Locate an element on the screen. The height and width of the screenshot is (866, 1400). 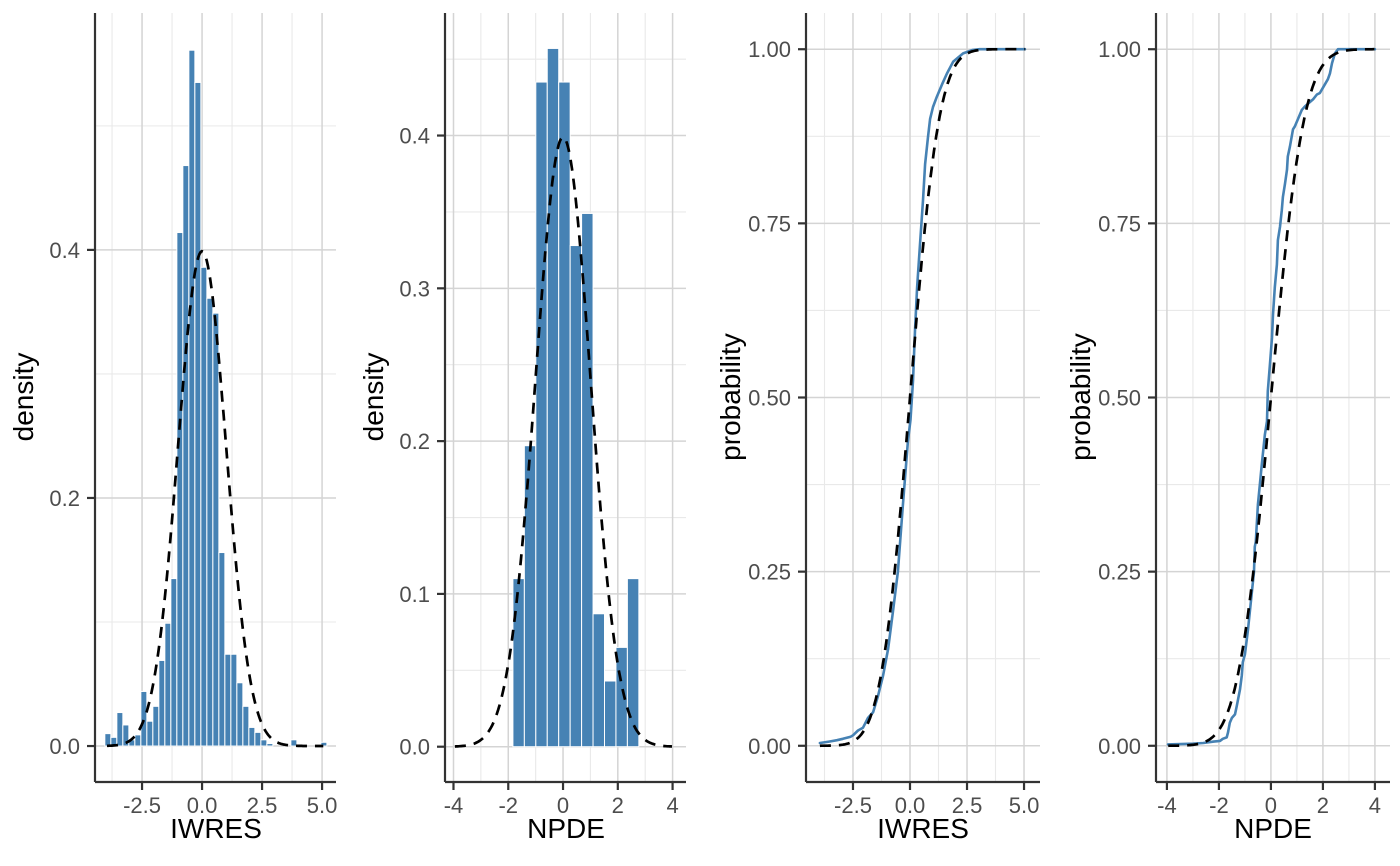
x-axis-title-iwres-hist: IWRES is located at coordinates (216, 828).